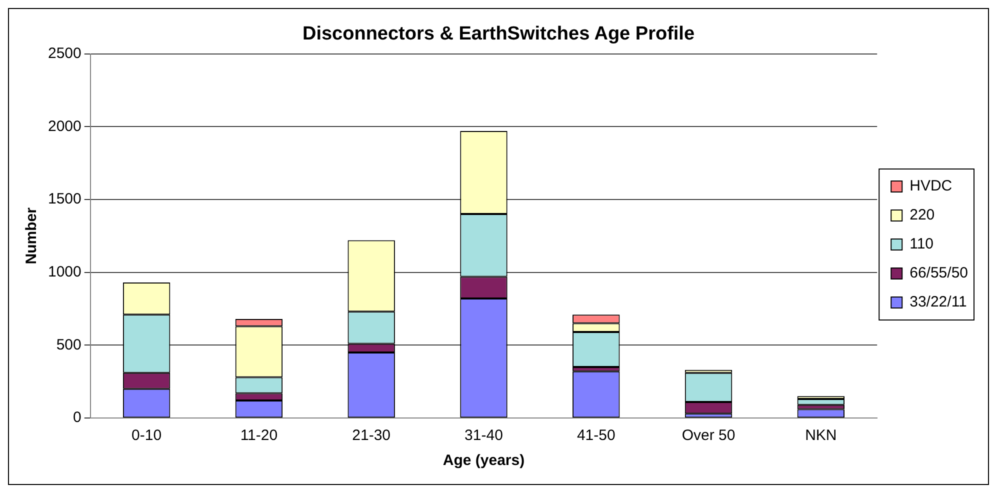  What do you see at coordinates (596, 435) in the screenshot?
I see `x-tick-label: 41-50` at bounding box center [596, 435].